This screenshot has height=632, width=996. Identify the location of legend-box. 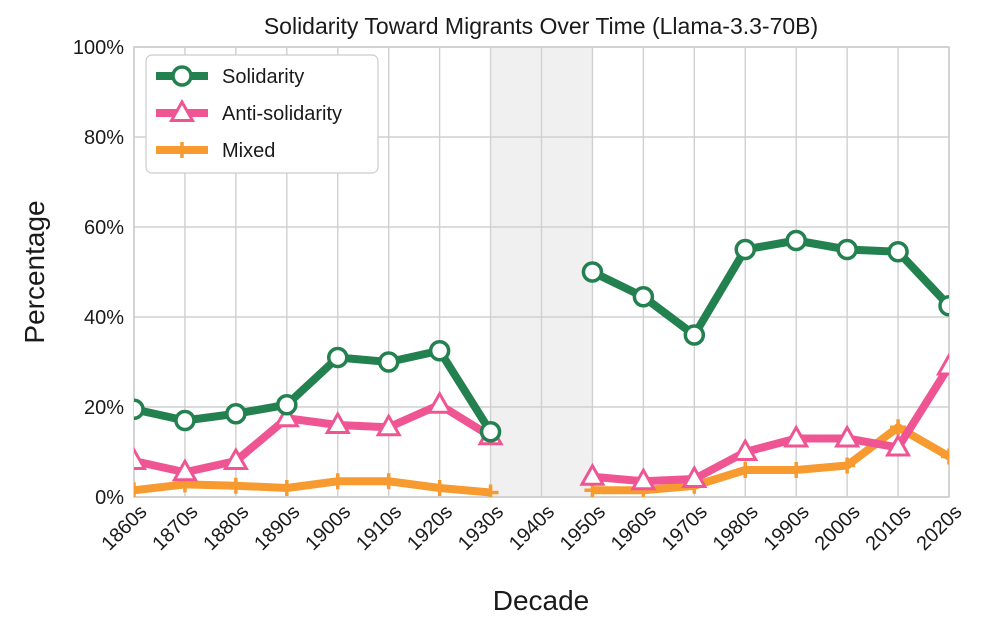
(262, 114).